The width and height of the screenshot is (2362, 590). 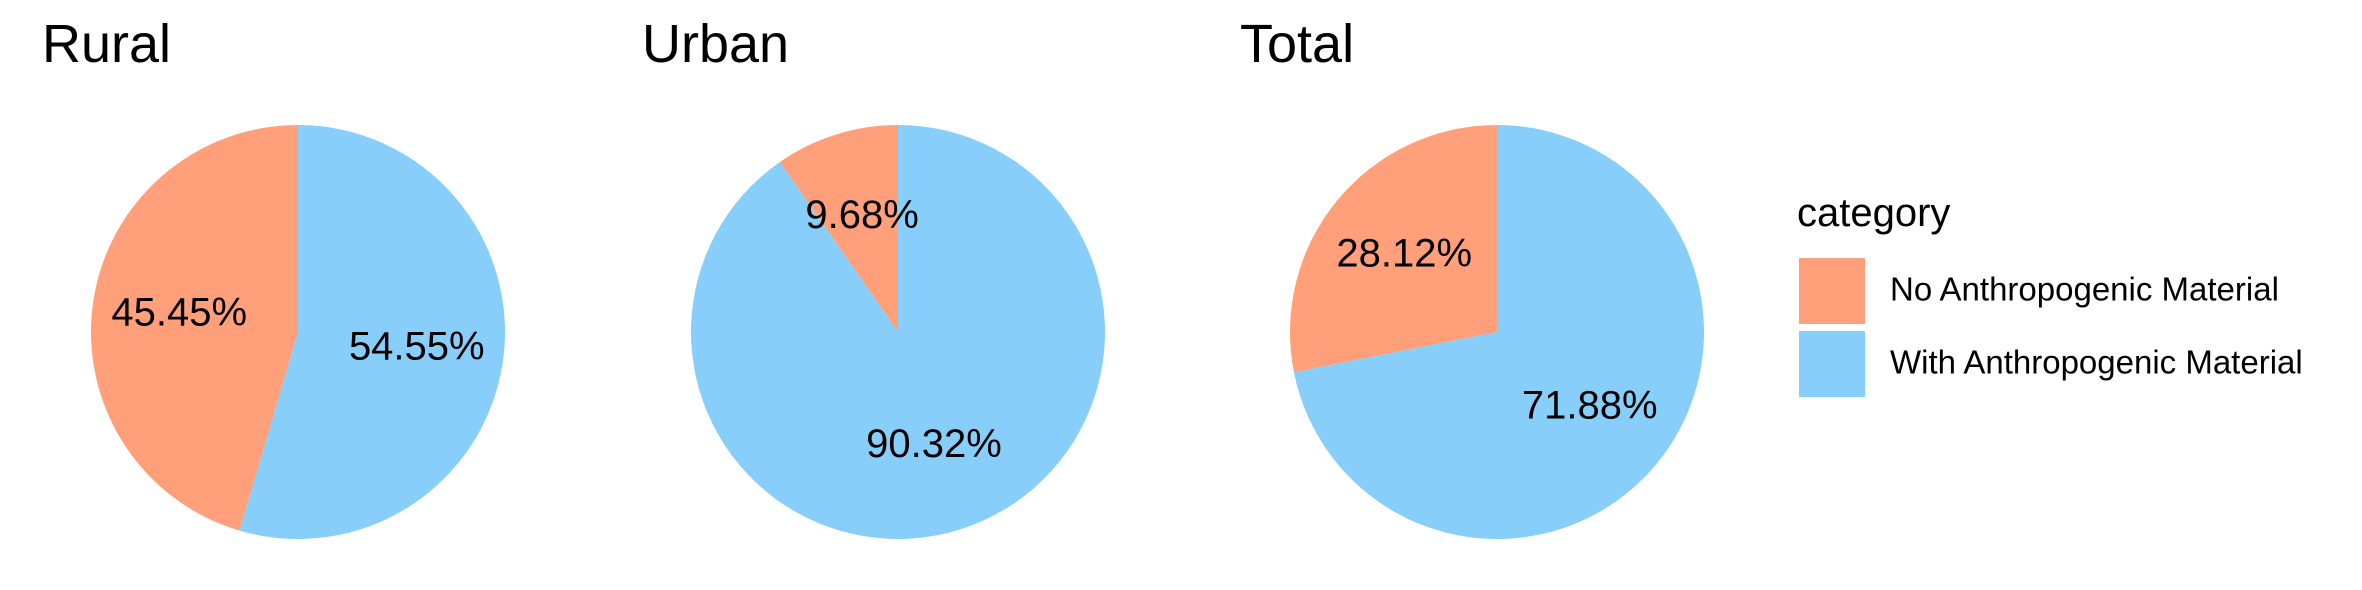 What do you see at coordinates (106, 44) in the screenshot?
I see `panel-title-rural: Rural` at bounding box center [106, 44].